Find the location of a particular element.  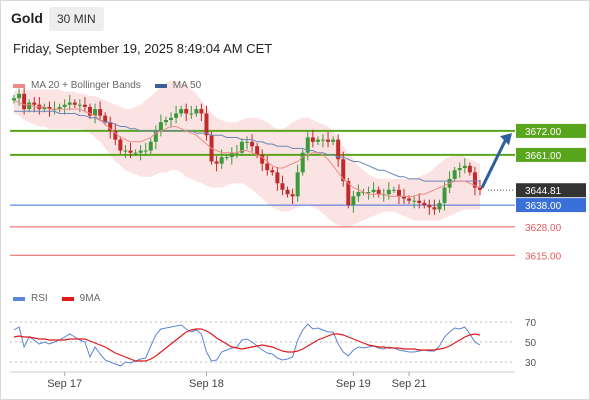

rsi-legend-item: 9MA is located at coordinates (81, 298).